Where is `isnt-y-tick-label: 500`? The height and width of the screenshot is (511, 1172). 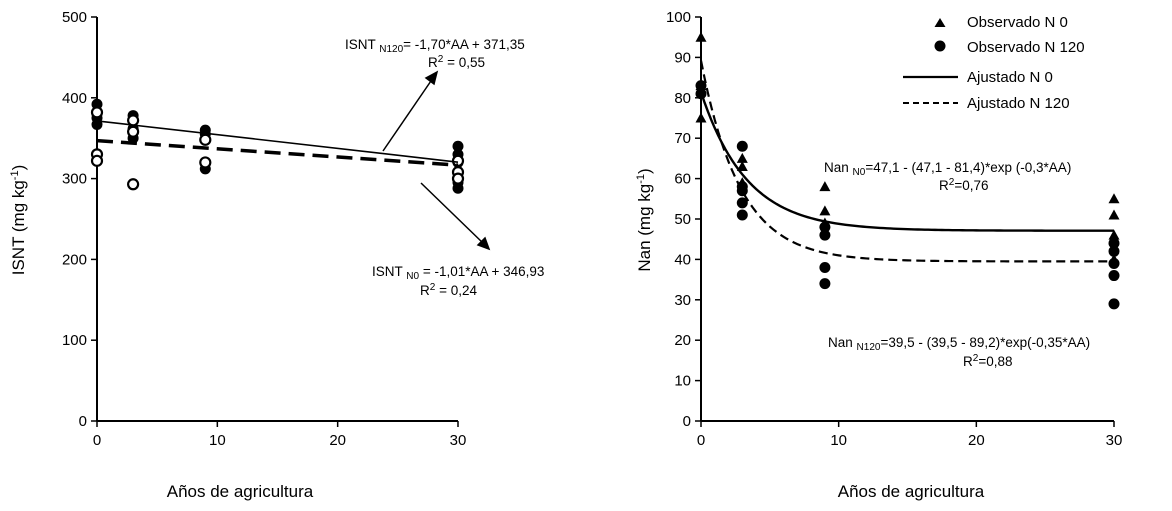
isnt-y-tick-label: 500 is located at coordinates (74, 17).